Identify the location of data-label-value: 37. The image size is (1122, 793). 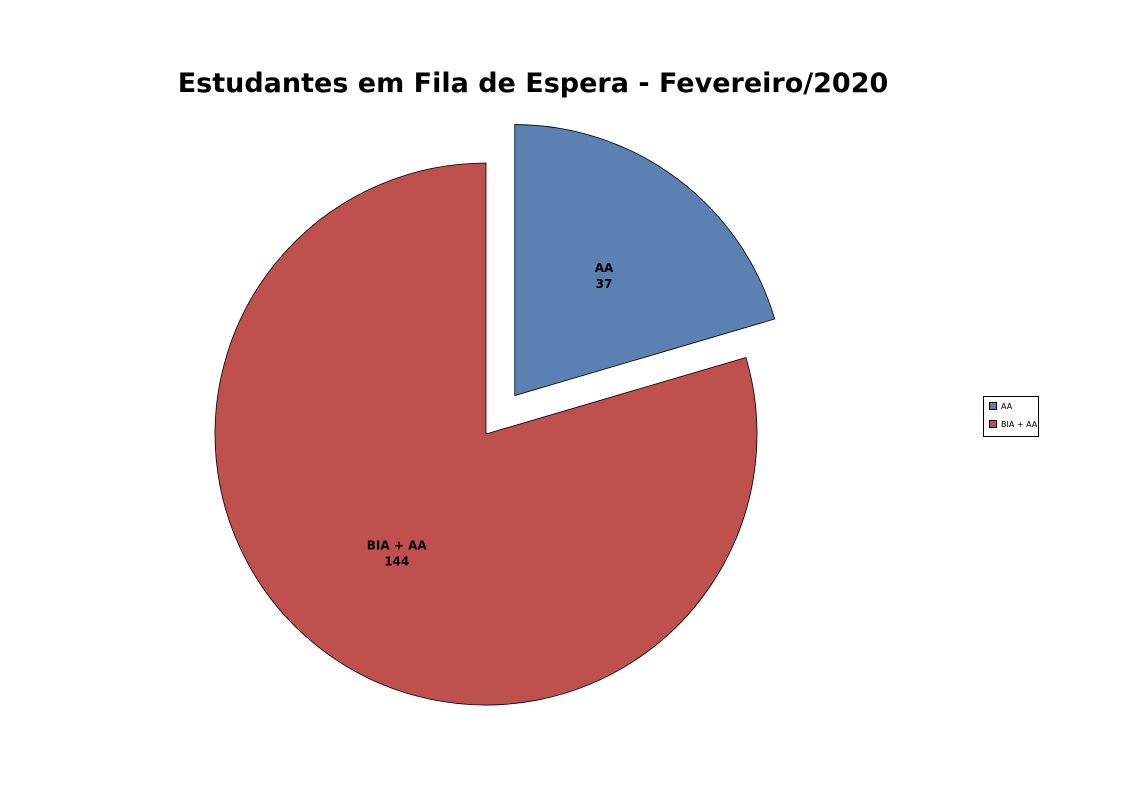
(604, 284).